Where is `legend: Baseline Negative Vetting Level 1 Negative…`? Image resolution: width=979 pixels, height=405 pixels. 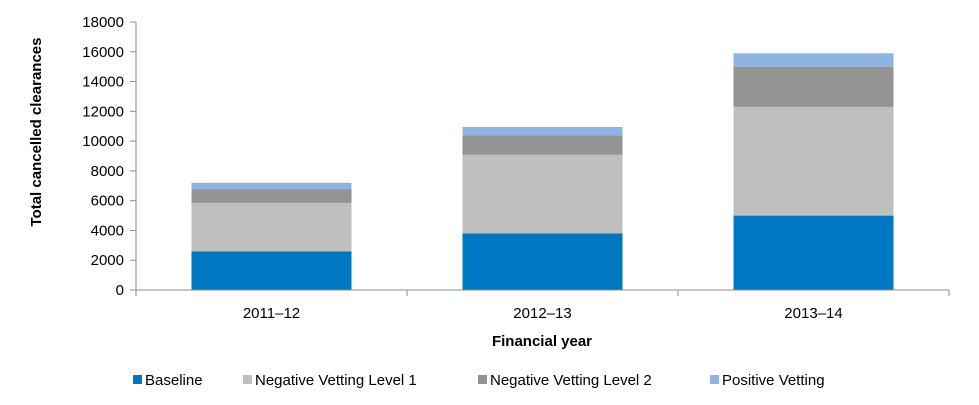 legend: Baseline Negative Vetting Level 1 Negative… is located at coordinates (479, 380).